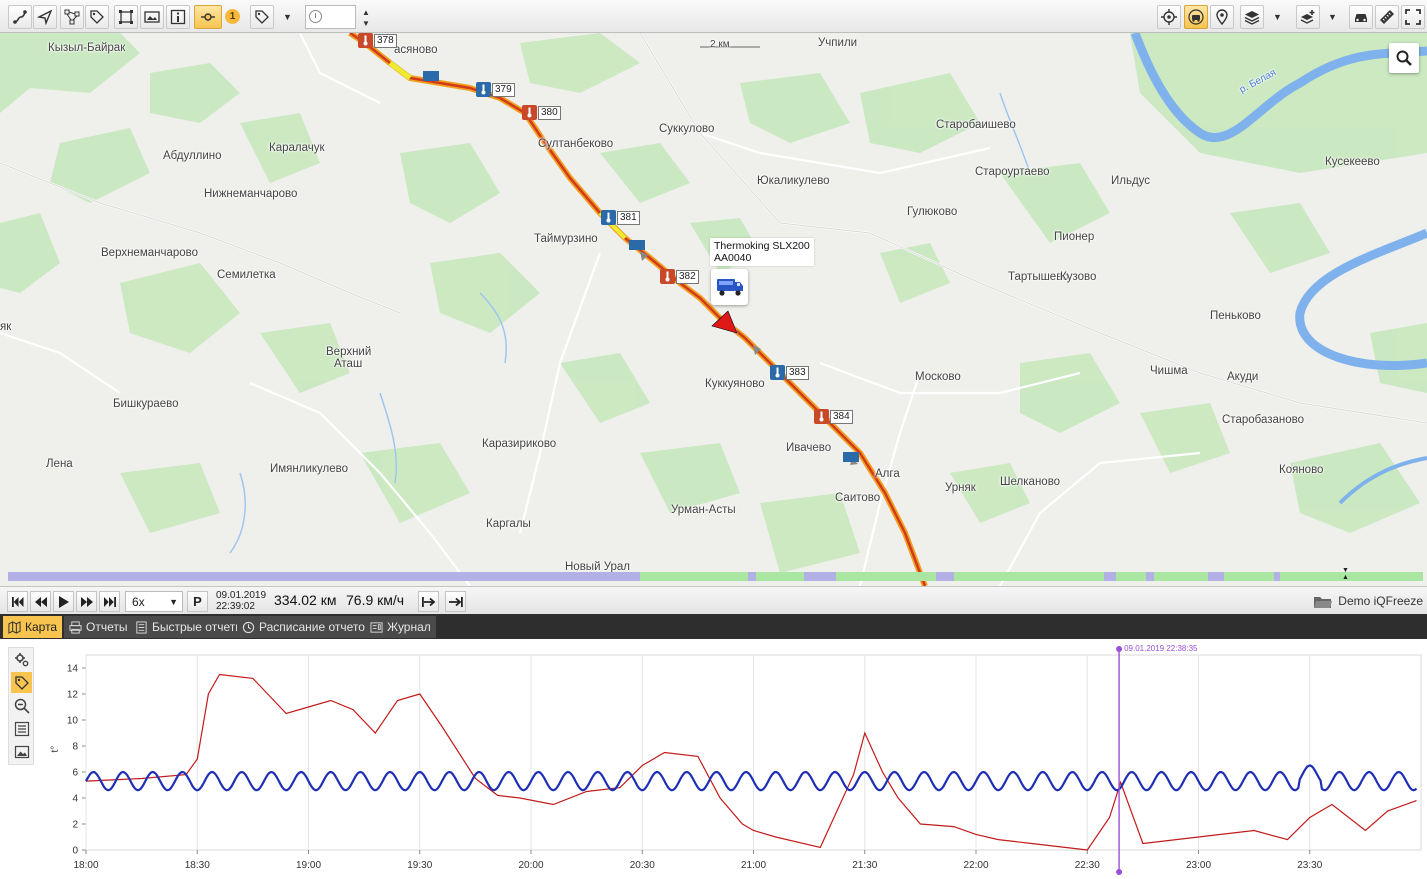 The width and height of the screenshot is (1427, 879). I want to click on select-area-icon, so click(126, 17).